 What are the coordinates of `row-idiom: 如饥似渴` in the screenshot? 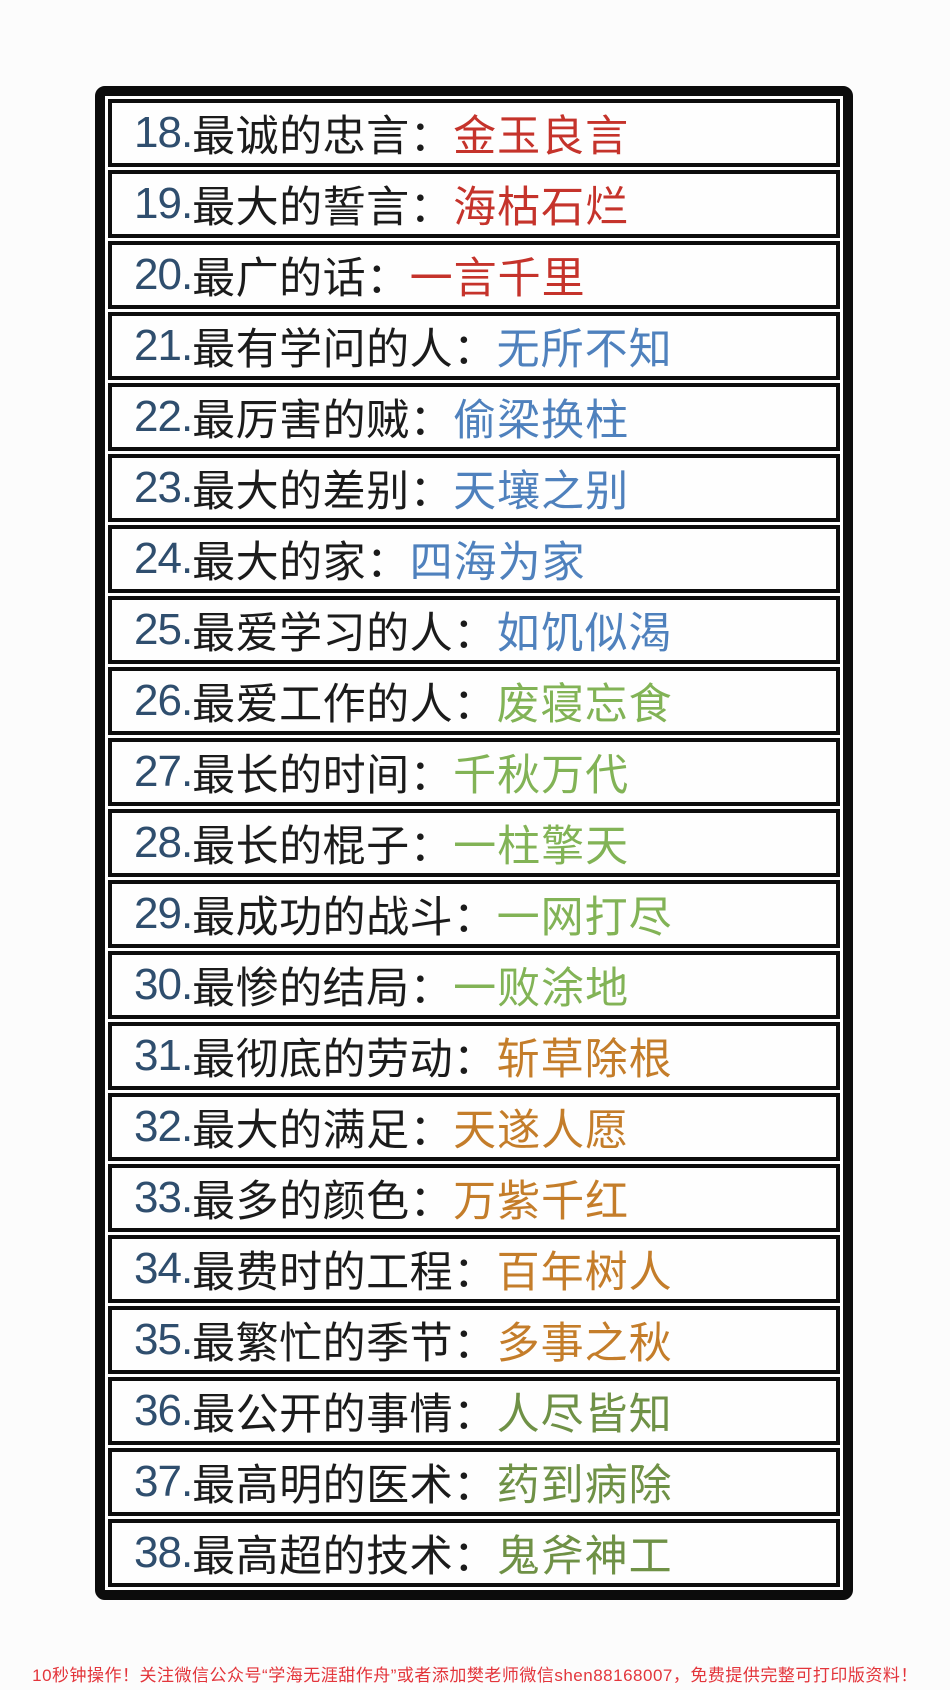 It's located at (584, 634).